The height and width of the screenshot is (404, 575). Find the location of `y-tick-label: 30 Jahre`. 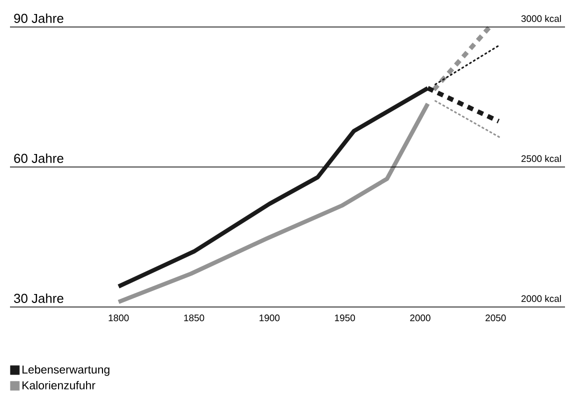

y-tick-label: 30 Jahre is located at coordinates (39, 298).